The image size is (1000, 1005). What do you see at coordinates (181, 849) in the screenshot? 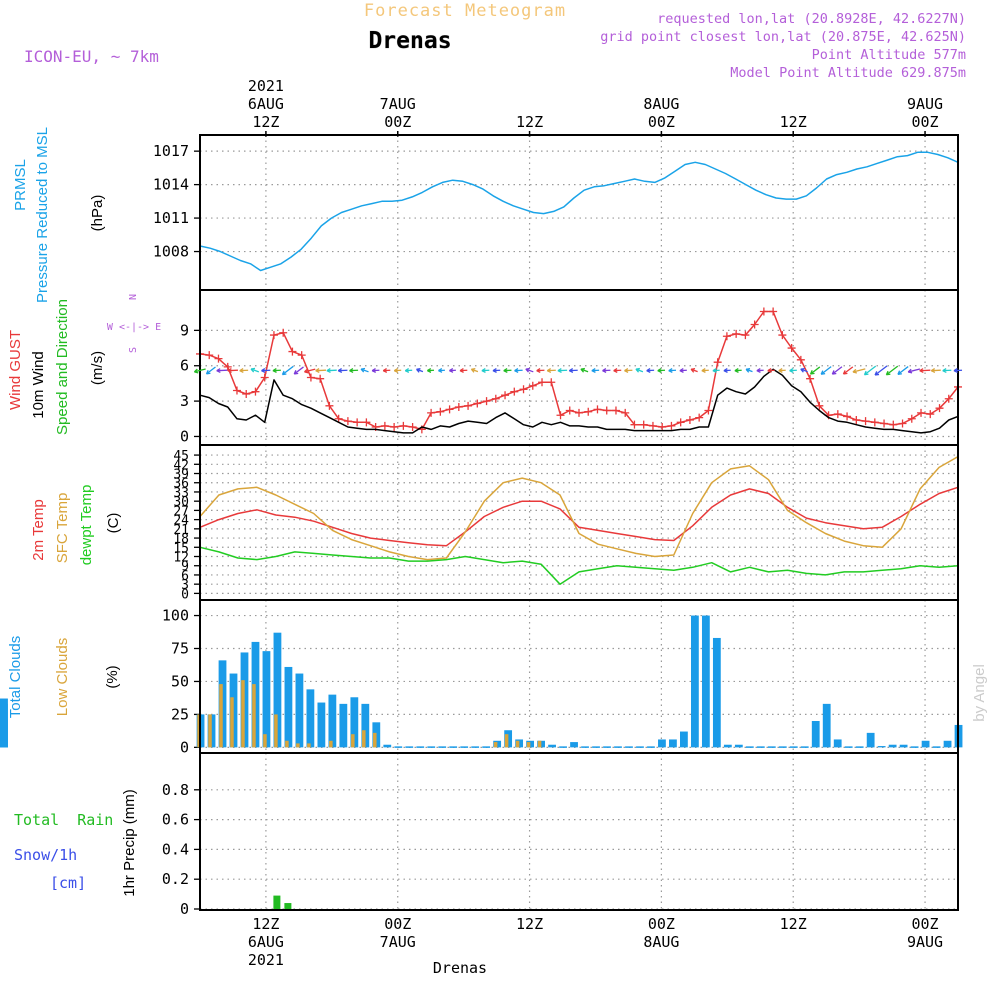
I see `precip-yticks: 00.20.40.60.8` at bounding box center [181, 849].